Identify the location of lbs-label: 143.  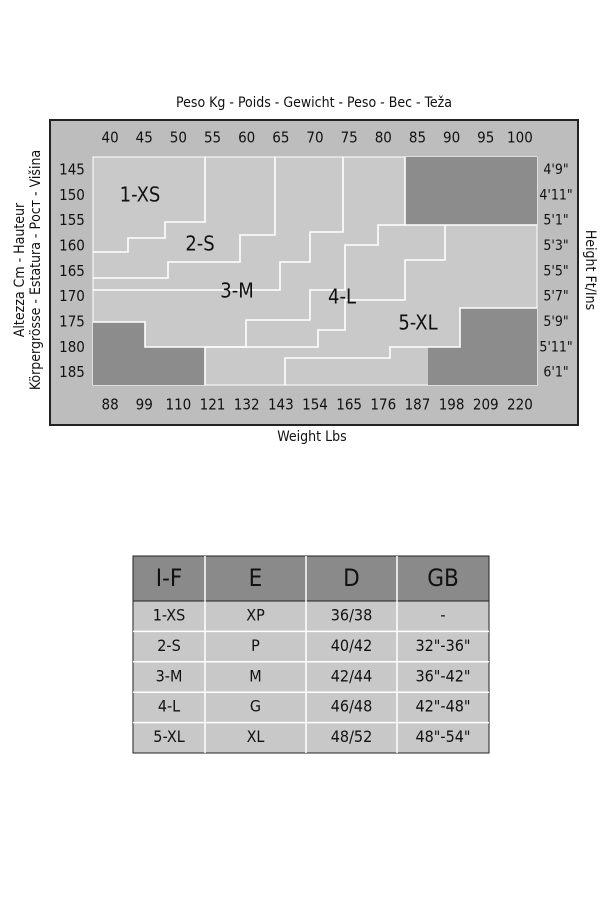
(281, 405).